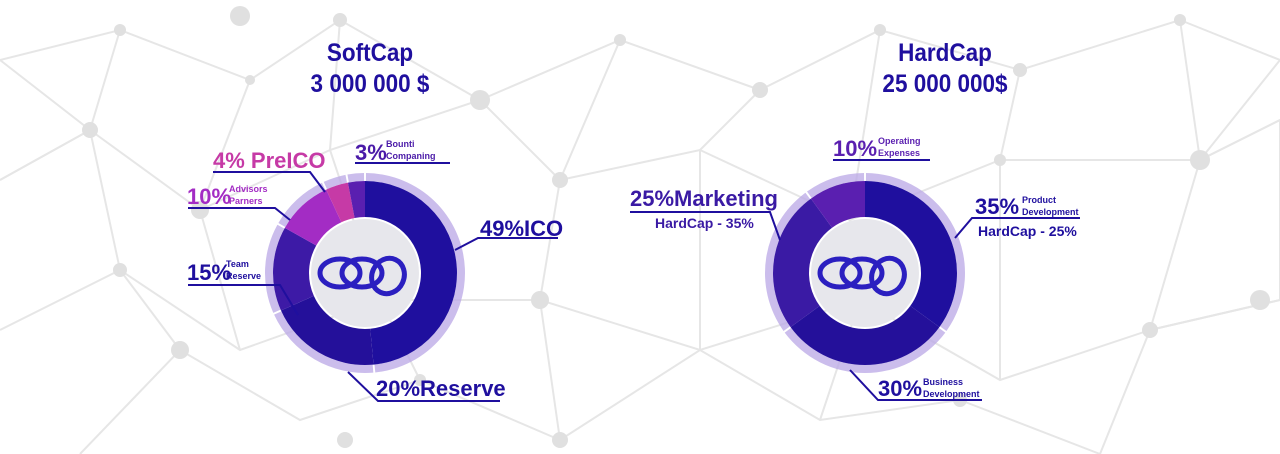 The image size is (1280, 454). Describe the element at coordinates (371, 152) in the screenshot. I see `softcap-bounty-pct: 3%` at that location.